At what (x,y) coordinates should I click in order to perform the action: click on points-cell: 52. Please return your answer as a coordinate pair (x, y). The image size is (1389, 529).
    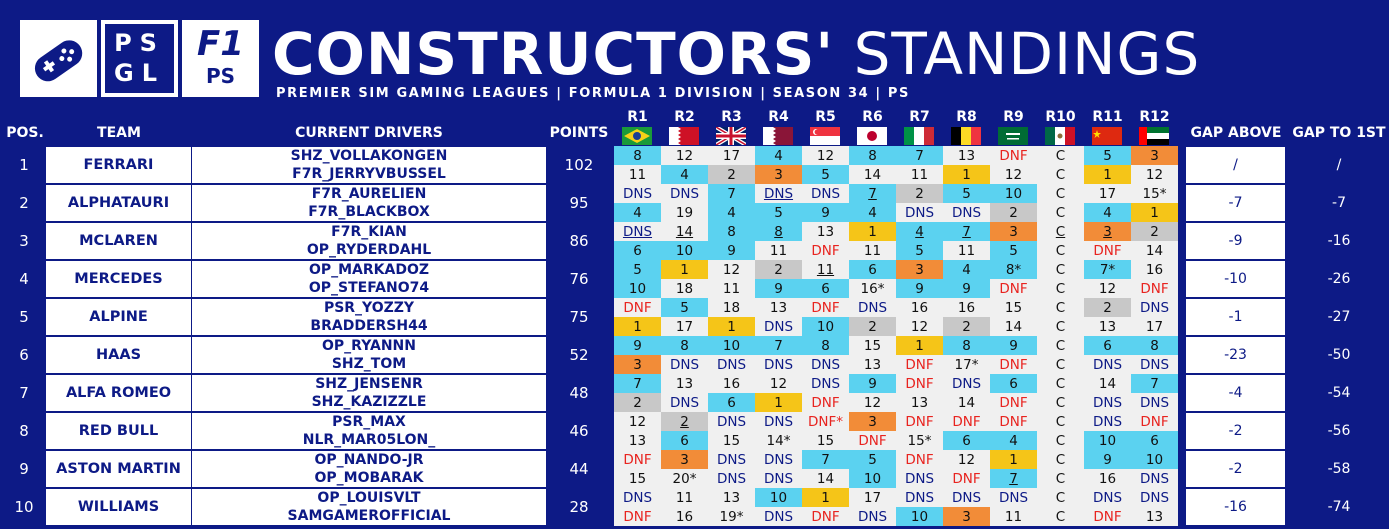
    Looking at the image, I should click on (579, 355).